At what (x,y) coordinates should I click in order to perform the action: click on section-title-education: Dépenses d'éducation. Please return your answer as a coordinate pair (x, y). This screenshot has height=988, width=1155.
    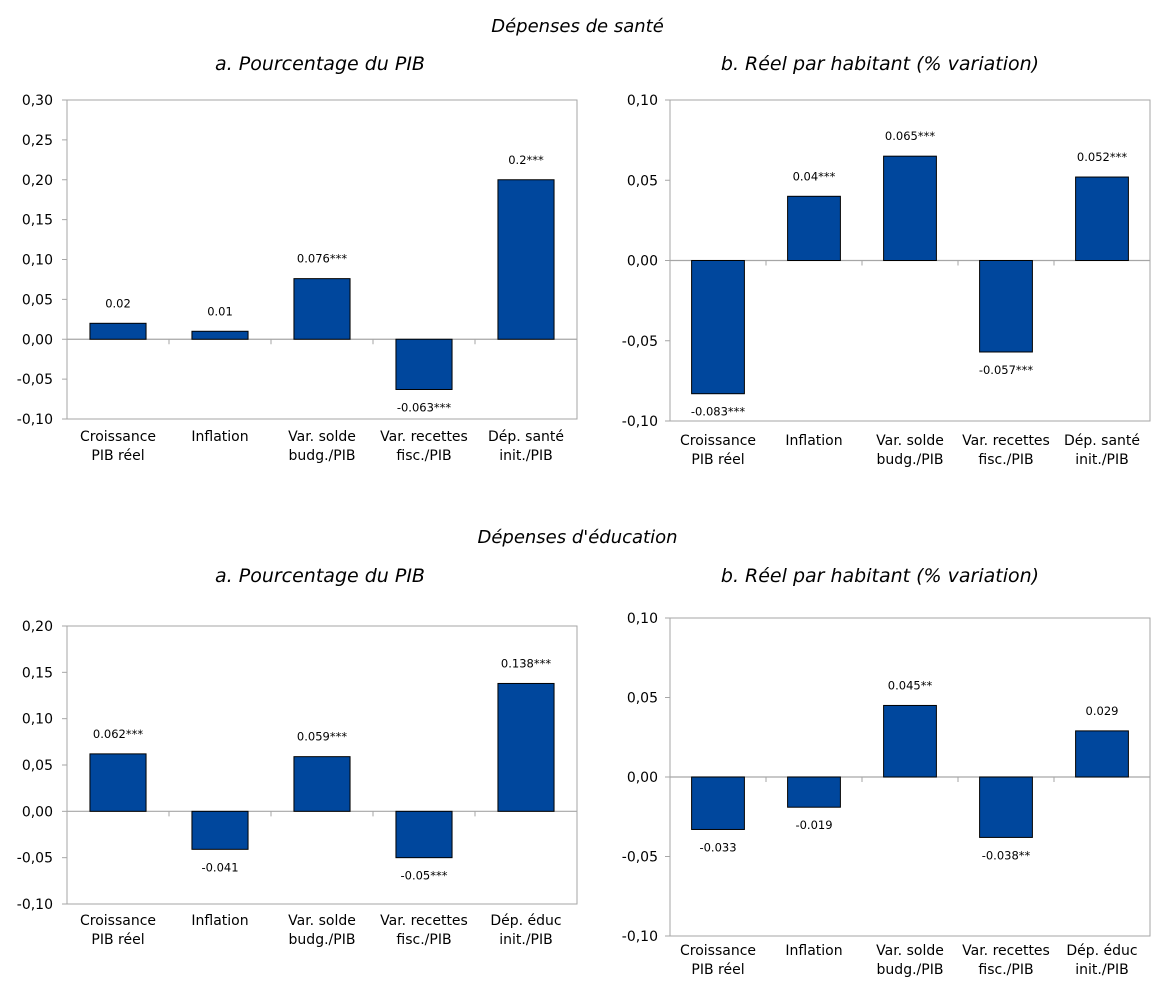
    Looking at the image, I should click on (577, 537).